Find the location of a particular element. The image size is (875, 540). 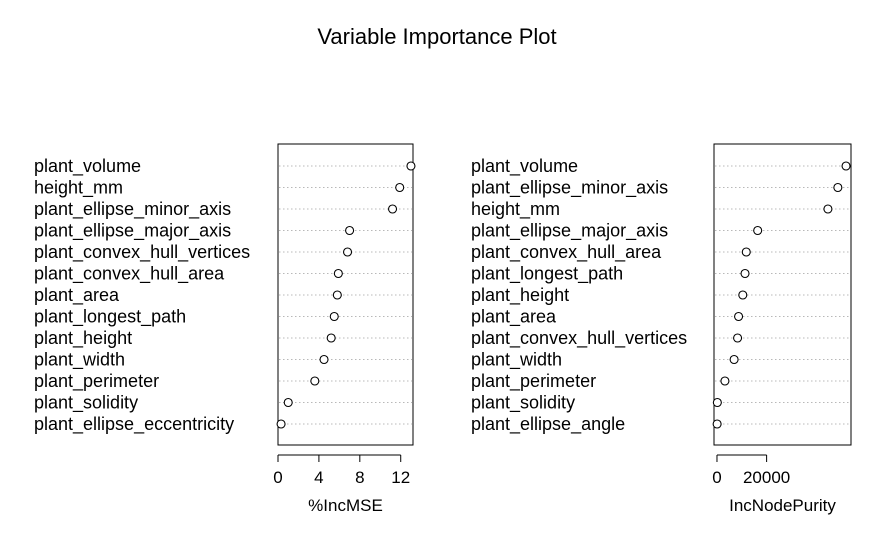

incmse-category-label: plant_height is located at coordinates (83, 338).